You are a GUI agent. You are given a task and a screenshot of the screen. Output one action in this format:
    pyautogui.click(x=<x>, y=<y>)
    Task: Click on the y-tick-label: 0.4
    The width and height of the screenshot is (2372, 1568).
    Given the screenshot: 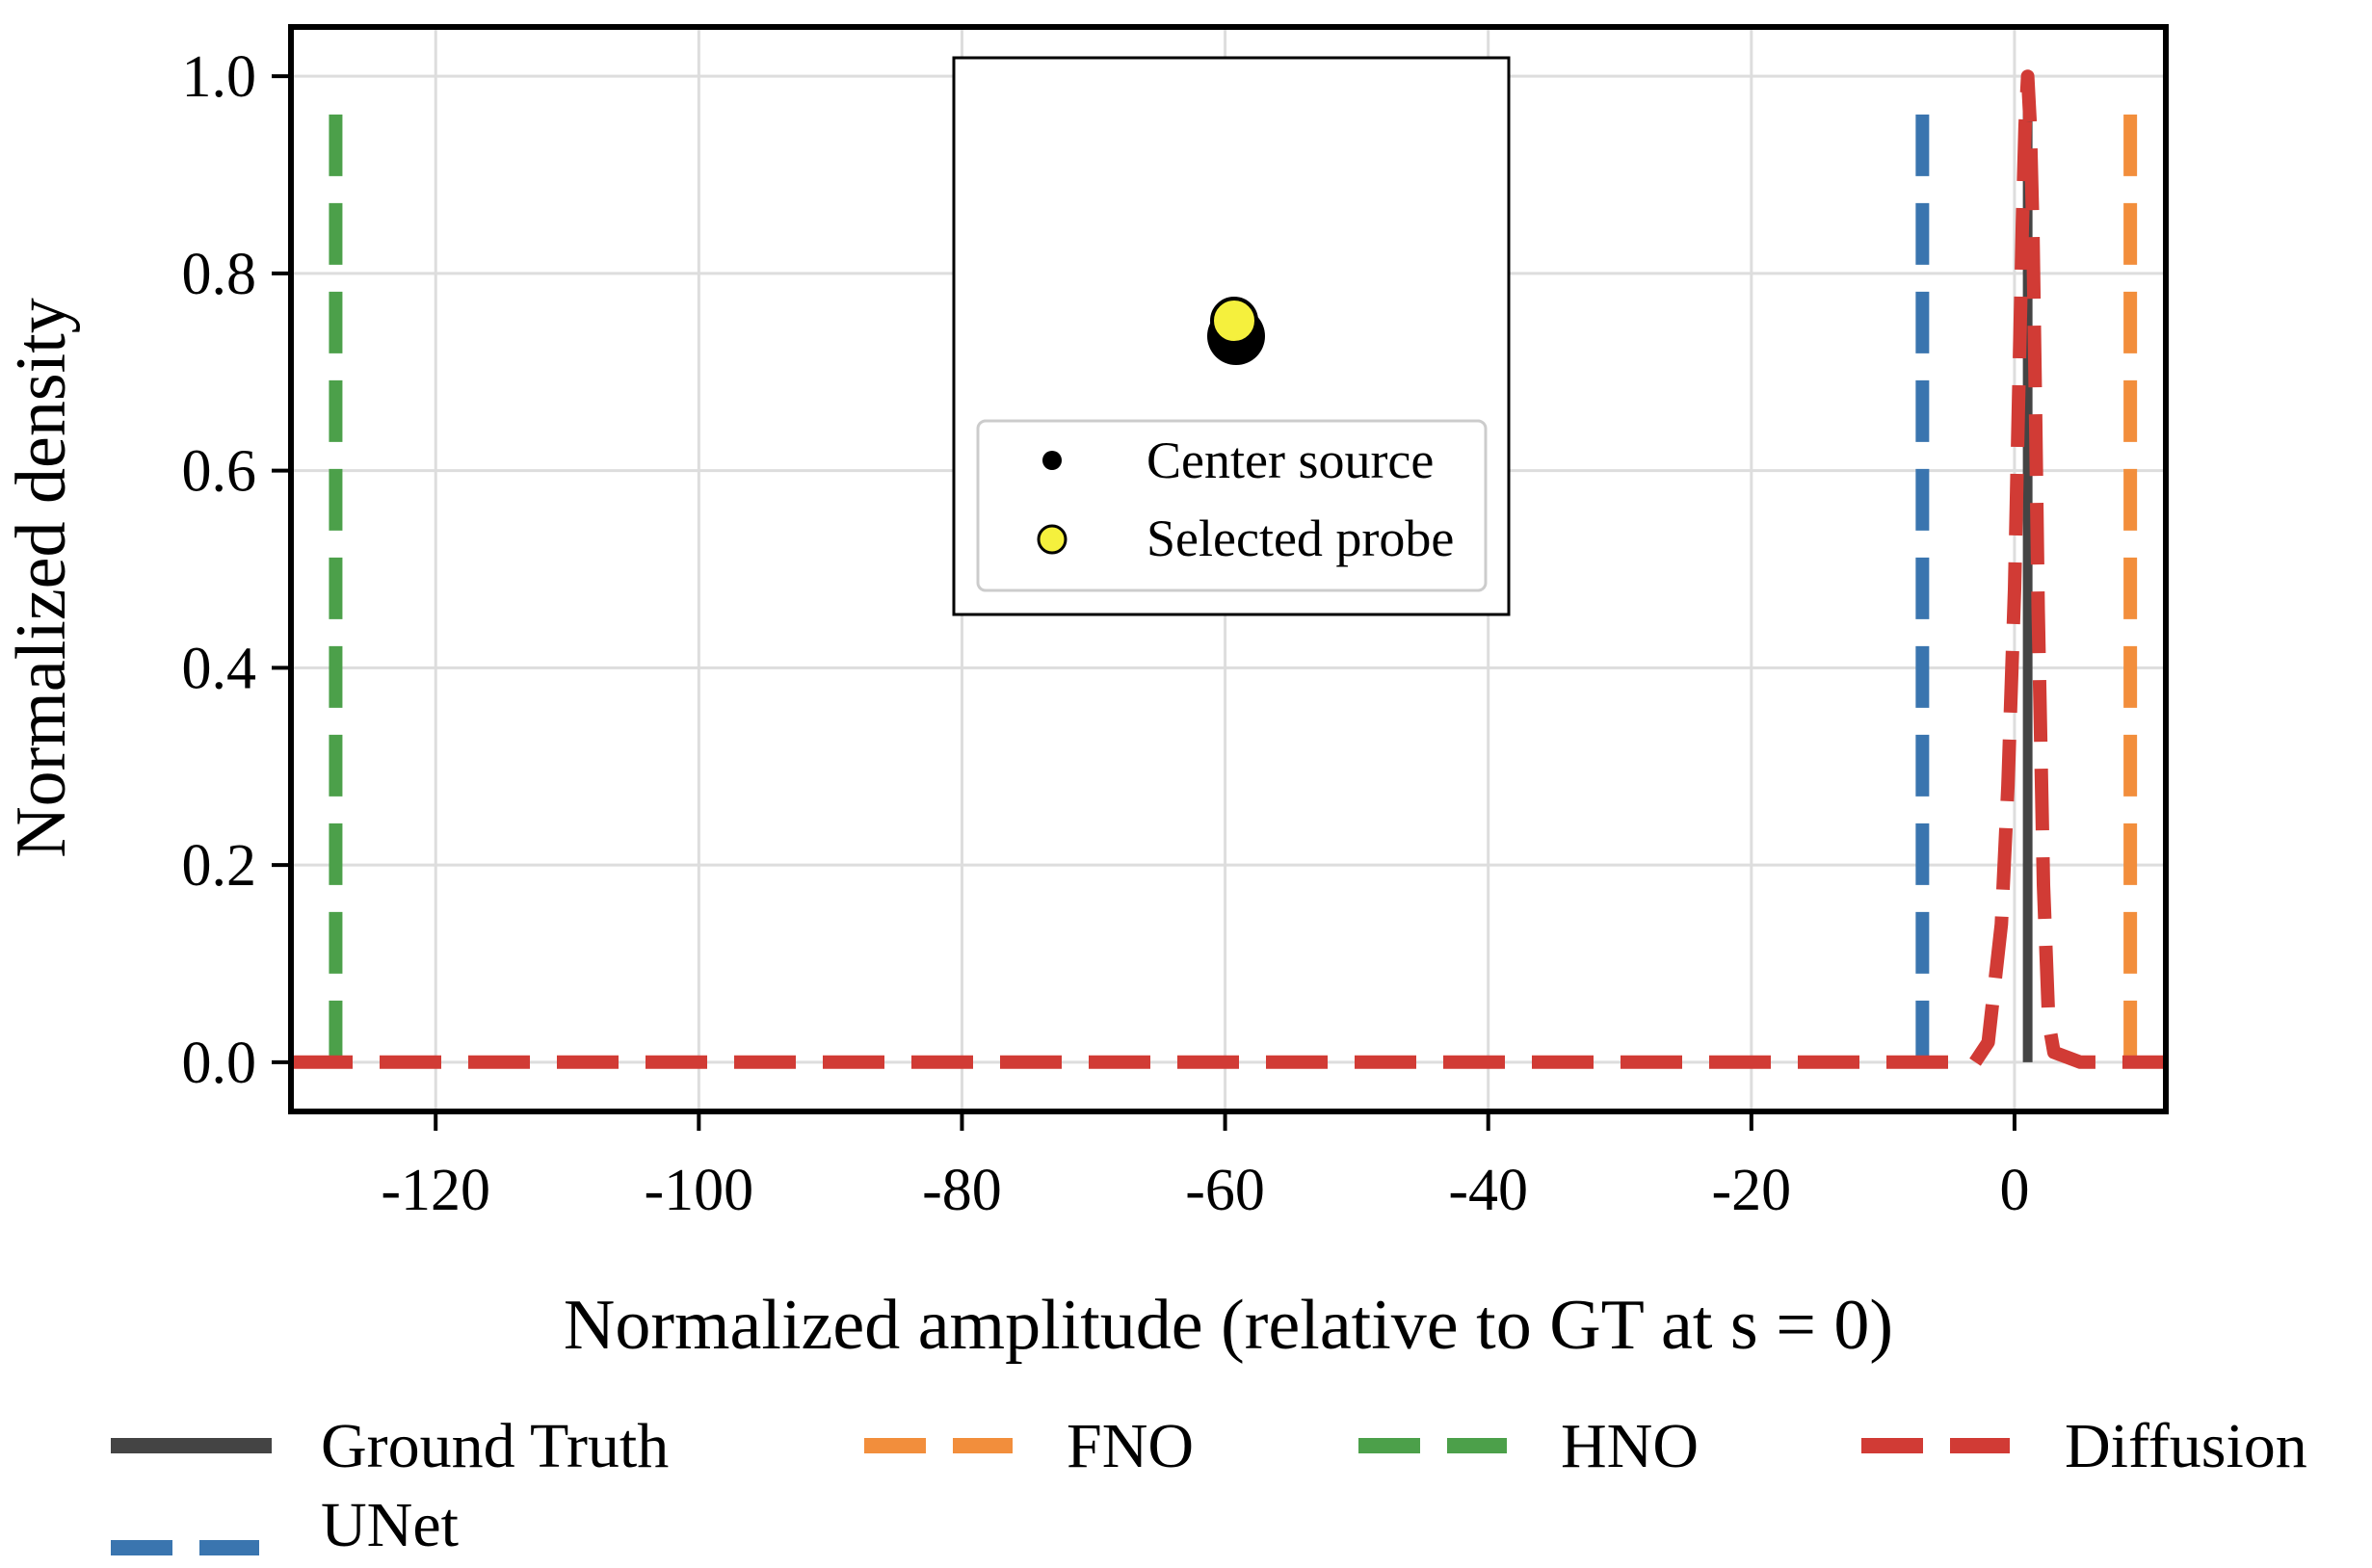 What is the action you would take?
    pyautogui.click(x=219, y=668)
    